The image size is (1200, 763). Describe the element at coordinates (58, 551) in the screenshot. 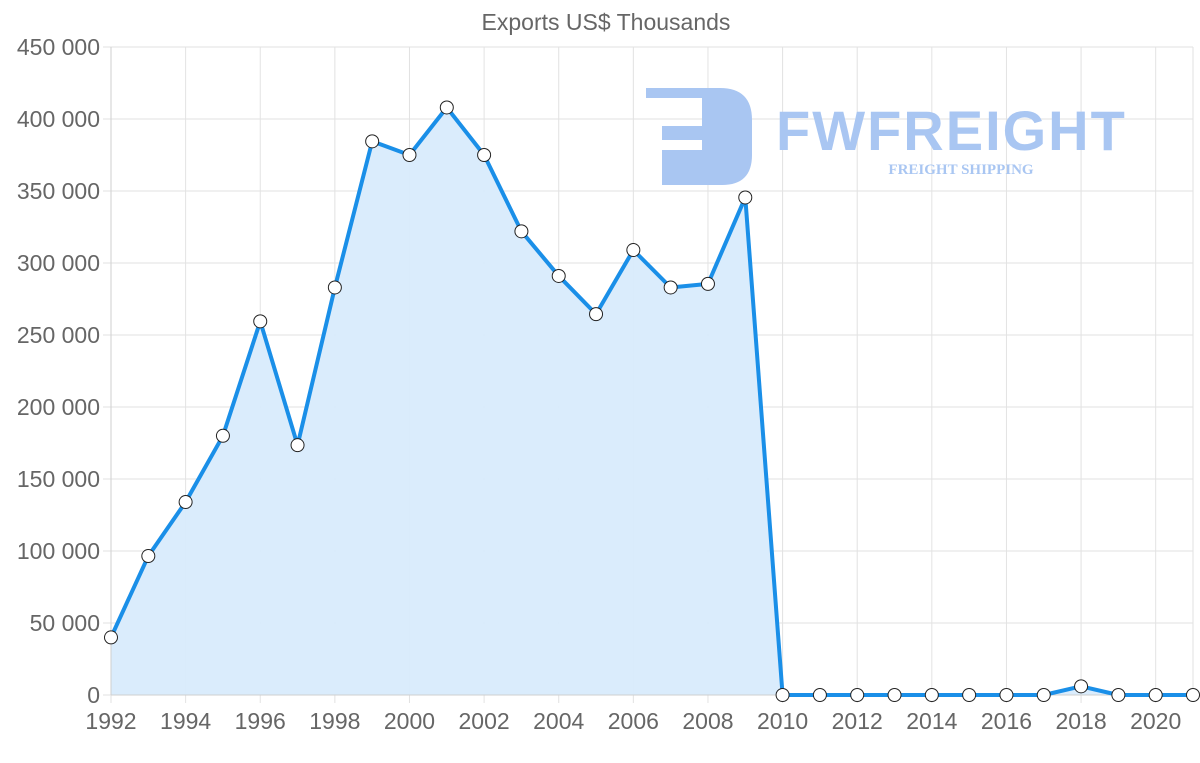

I see `y-tick-label: 100 000` at that location.